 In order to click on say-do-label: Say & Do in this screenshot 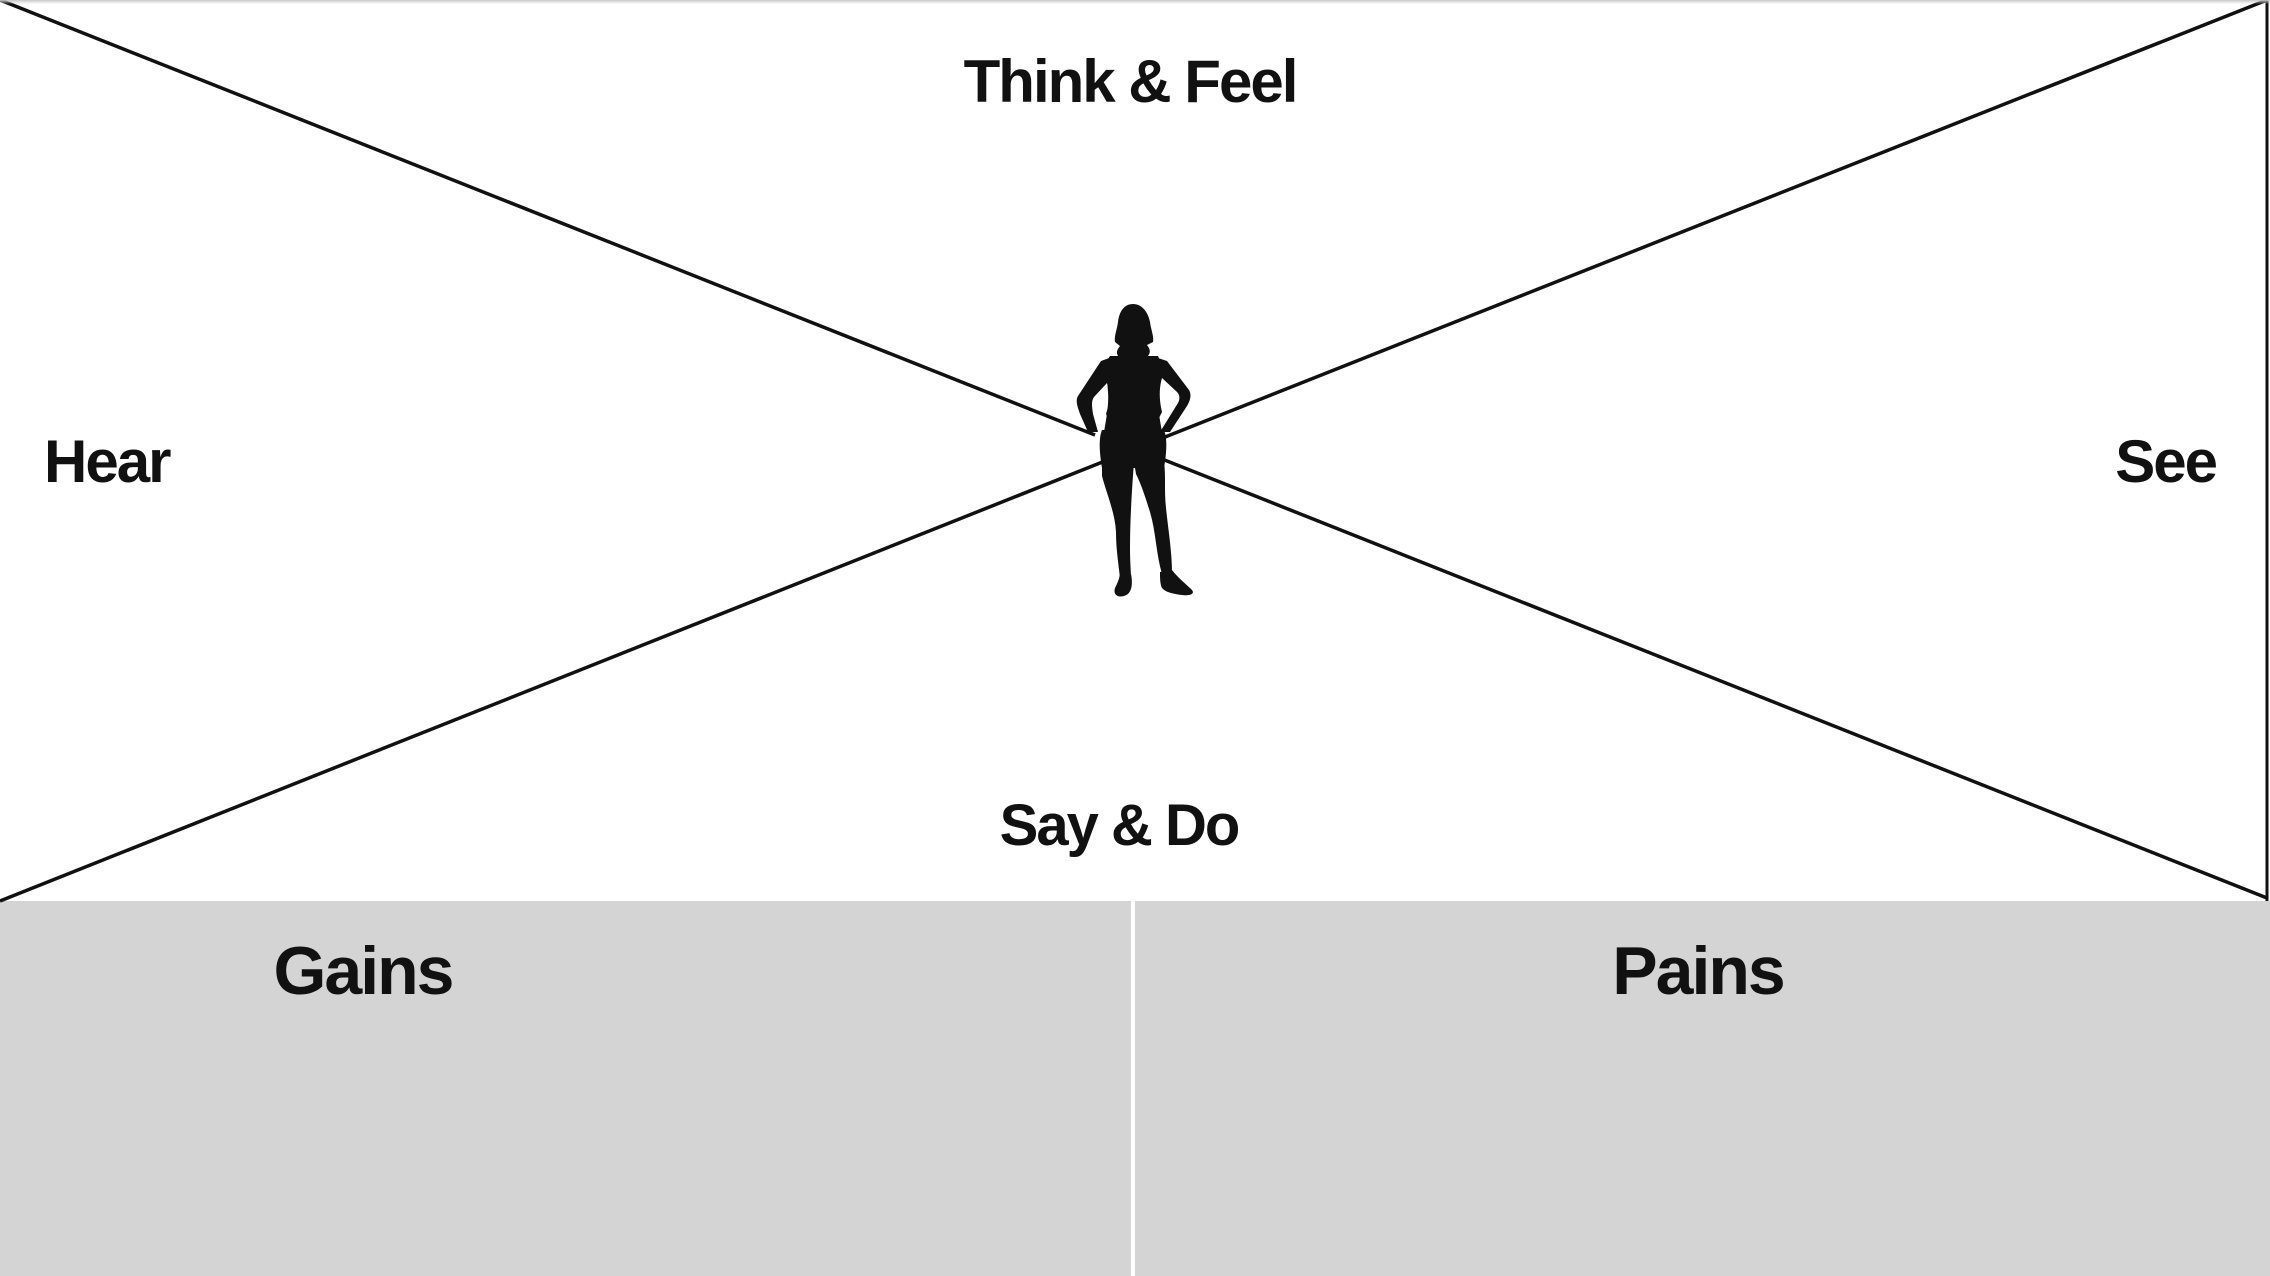, I will do `click(1120, 825)`.